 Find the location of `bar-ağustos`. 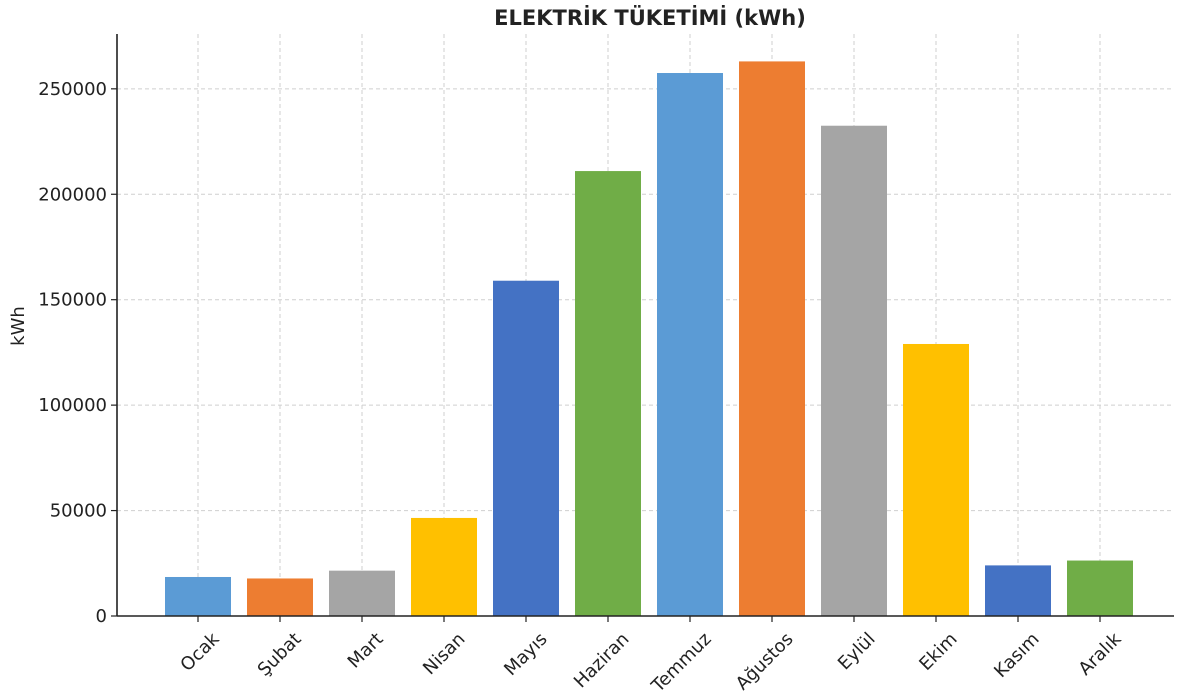

bar-ağustos is located at coordinates (772, 339).